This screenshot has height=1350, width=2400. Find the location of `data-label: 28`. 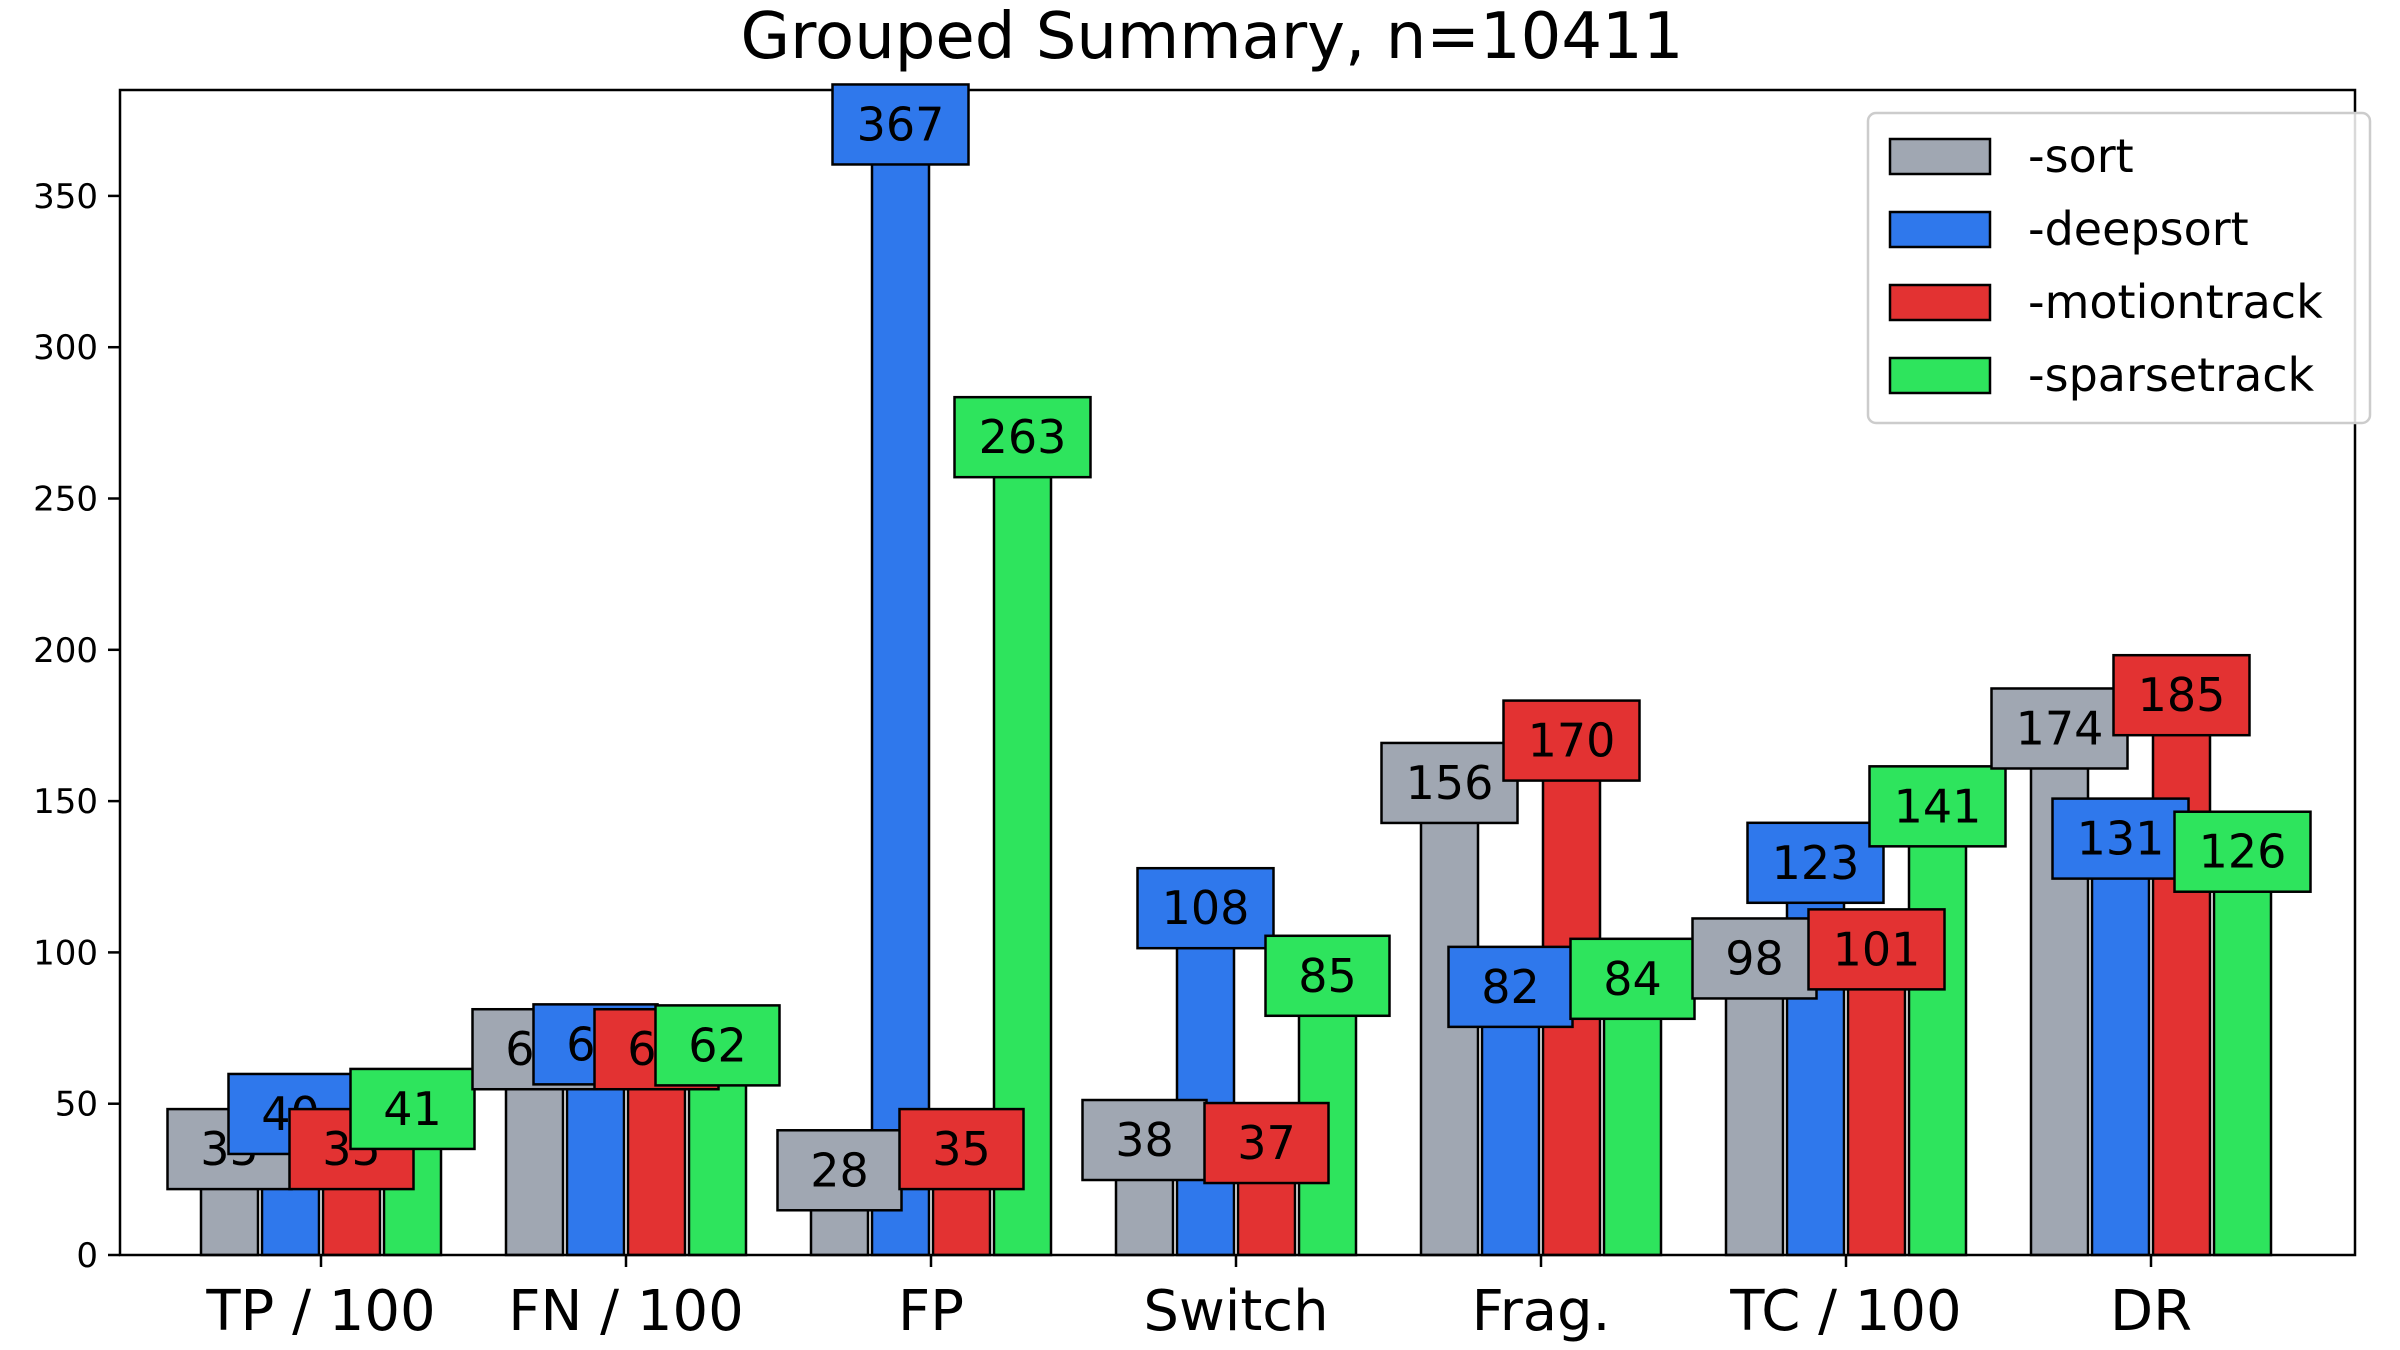

data-label: 28 is located at coordinates (839, 1170).